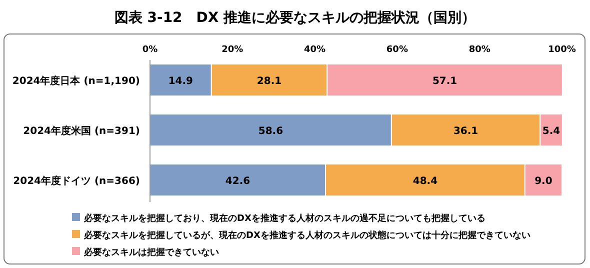  What do you see at coordinates (76, 81) in the screenshot?
I see `y-tick-label: 2024年度日本 (n=1,190)` at bounding box center [76, 81].